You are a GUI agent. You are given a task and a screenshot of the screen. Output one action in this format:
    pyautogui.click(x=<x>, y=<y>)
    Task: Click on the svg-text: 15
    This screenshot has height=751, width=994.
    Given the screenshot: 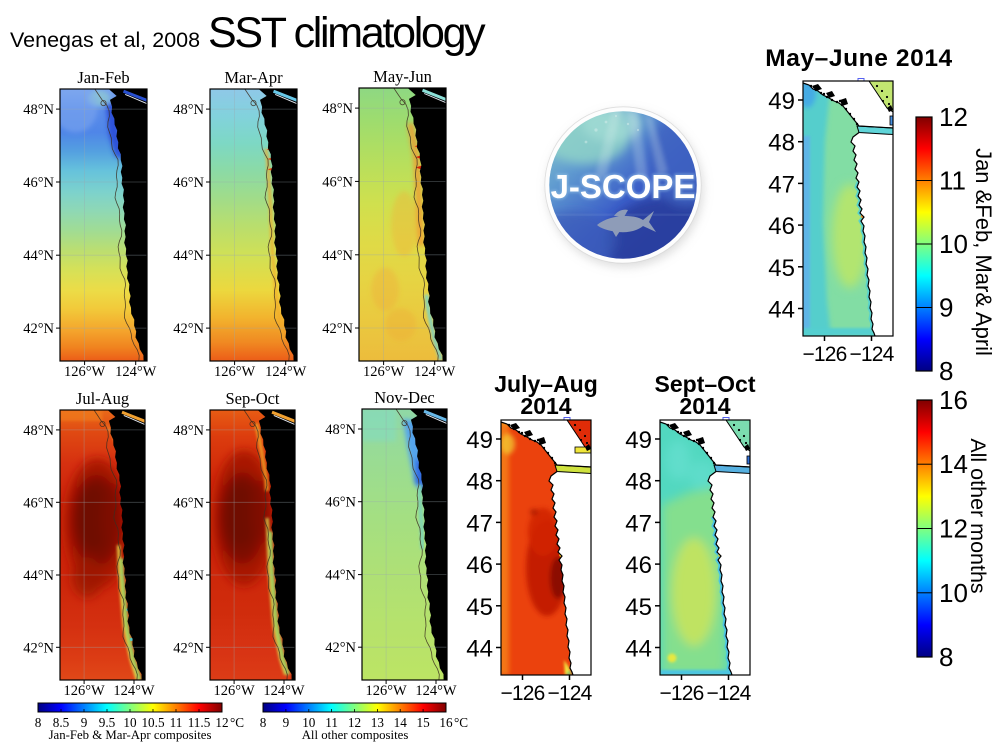 What is the action you would take?
    pyautogui.click(x=424, y=722)
    